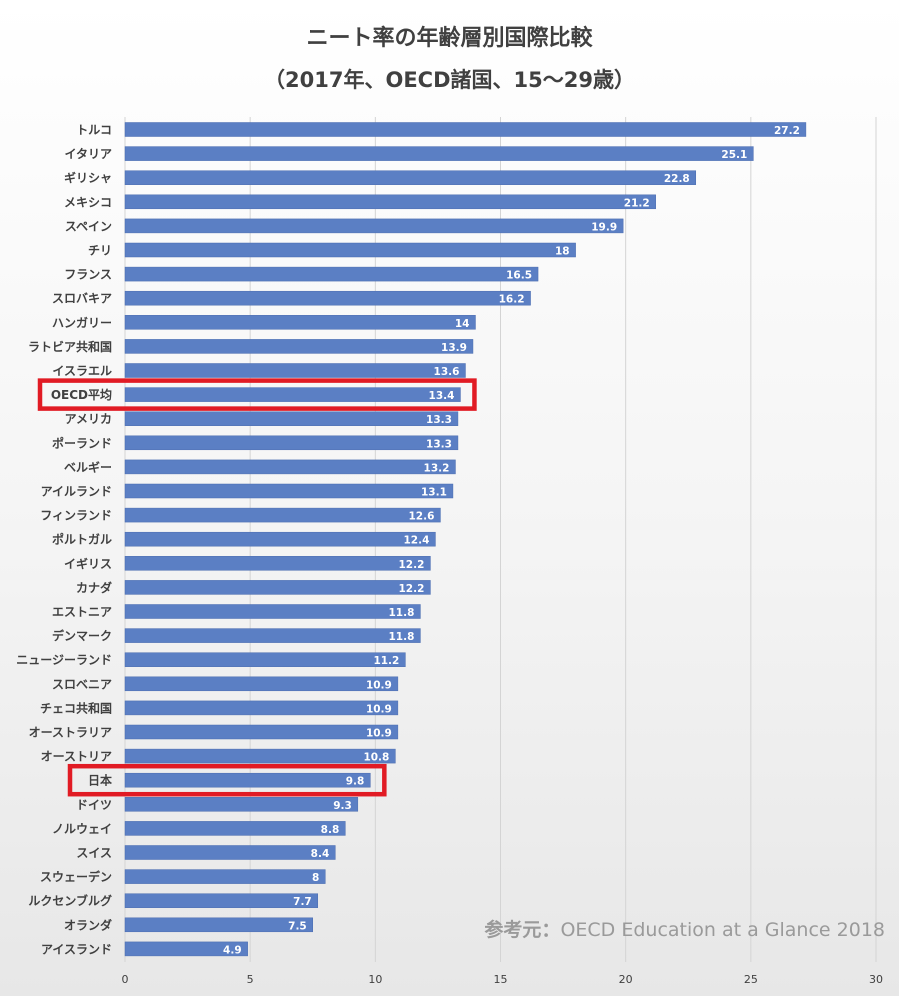  What do you see at coordinates (454, 348) in the screenshot?
I see `bar-value-label: 13.9` at bounding box center [454, 348].